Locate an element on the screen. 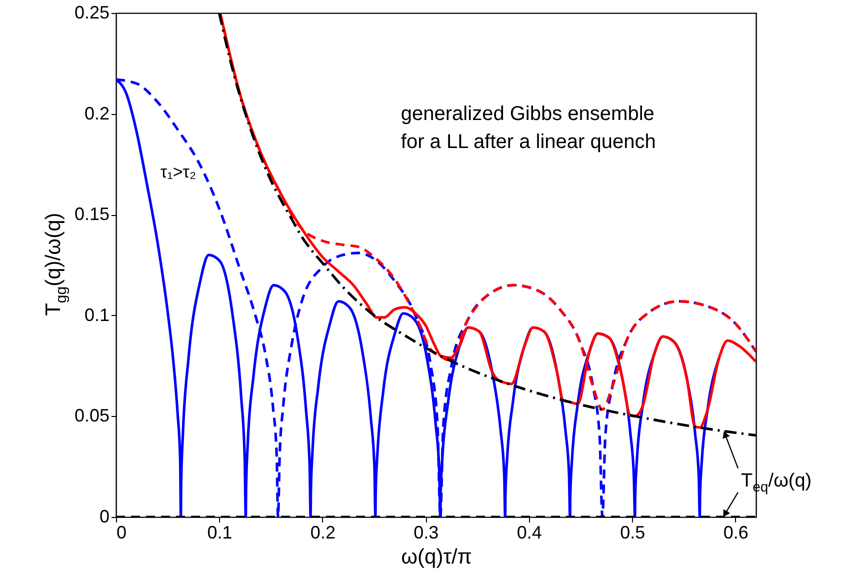 This screenshot has width=842, height=579. annotation: generalized Gibbs ensemble for a LL after a linear quench is located at coordinates (528, 127).